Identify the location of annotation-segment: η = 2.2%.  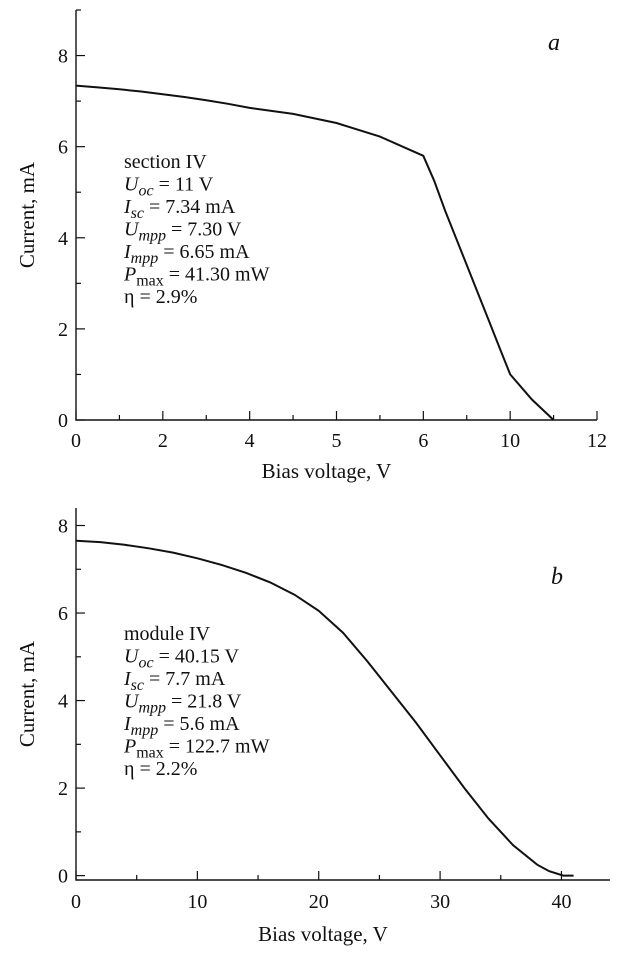
(160, 769).